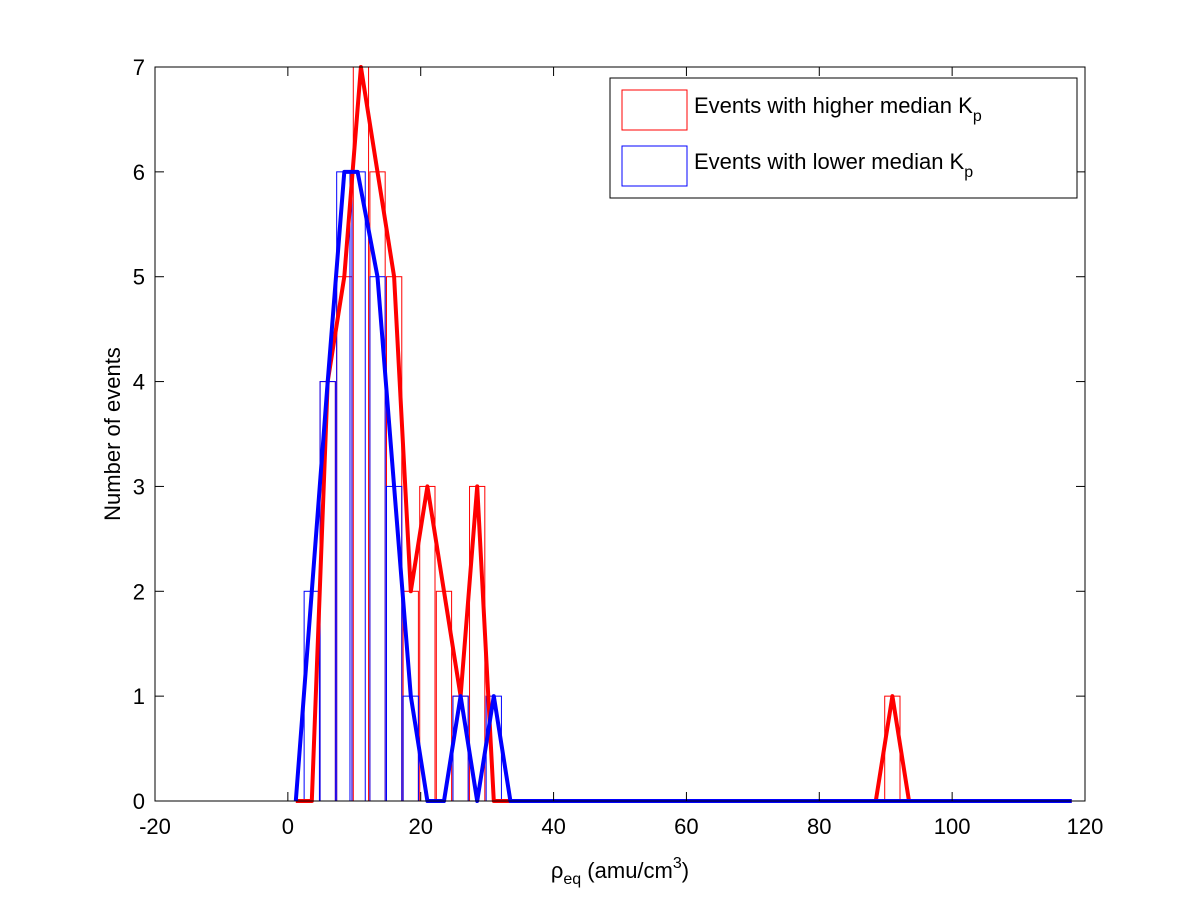 Image resolution: width=1200 pixels, height=900 pixels. Describe the element at coordinates (112, 434) in the screenshot. I see `y-axis-label: Number of events` at that location.